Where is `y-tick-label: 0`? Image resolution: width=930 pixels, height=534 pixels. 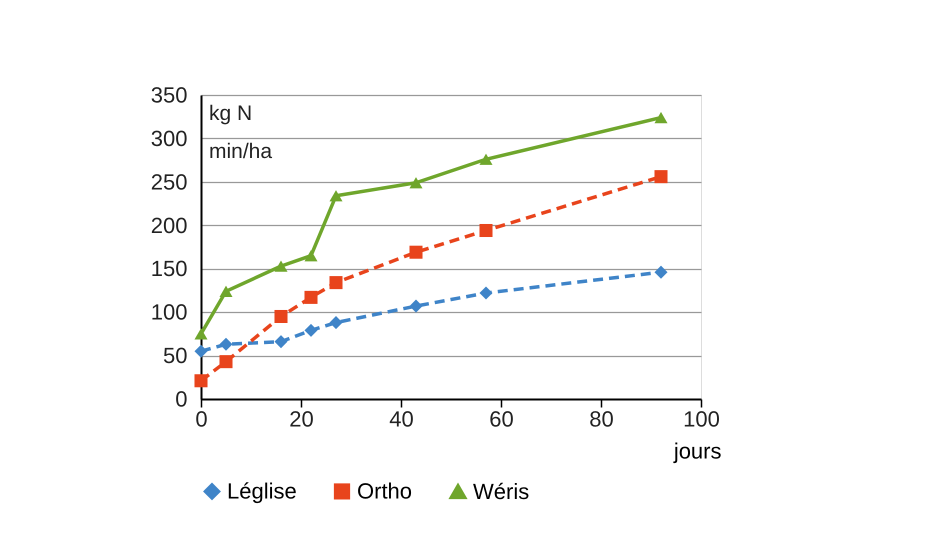 y-tick-label: 0 is located at coordinates (181, 399).